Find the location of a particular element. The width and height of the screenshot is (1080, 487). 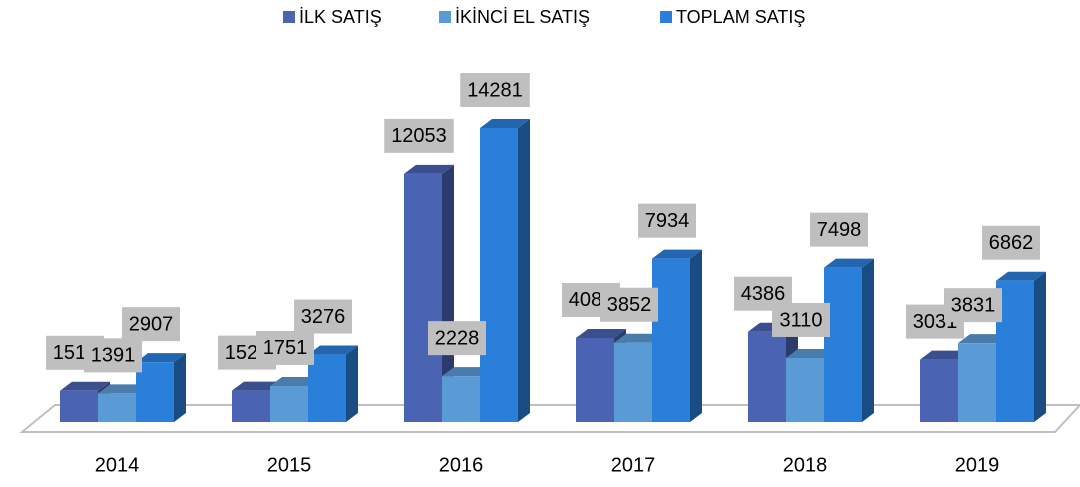

data-label: 3831 is located at coordinates (973, 305).